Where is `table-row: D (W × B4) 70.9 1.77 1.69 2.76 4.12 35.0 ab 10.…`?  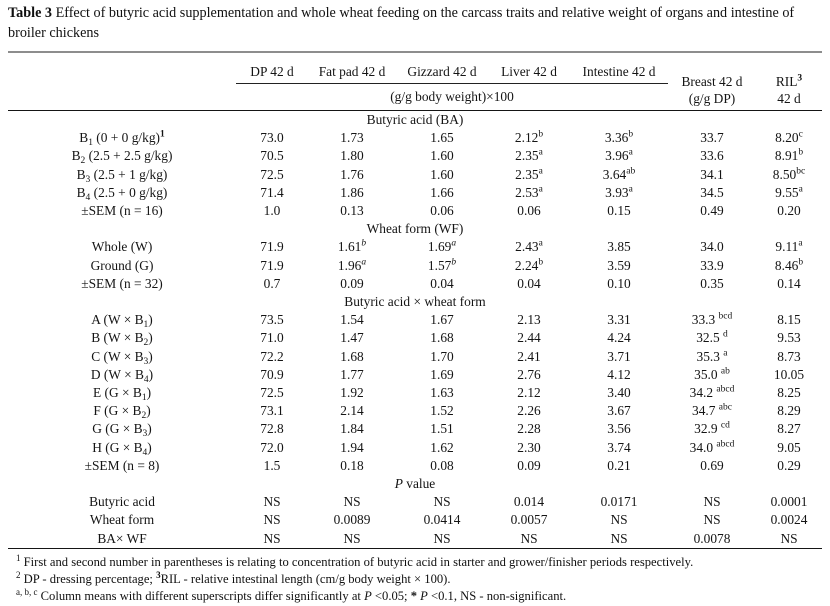
table-row: D (W × B4) 70.9 1.77 1.69 2.76 4.12 35.0 ab 10.… is located at coordinates (415, 375).